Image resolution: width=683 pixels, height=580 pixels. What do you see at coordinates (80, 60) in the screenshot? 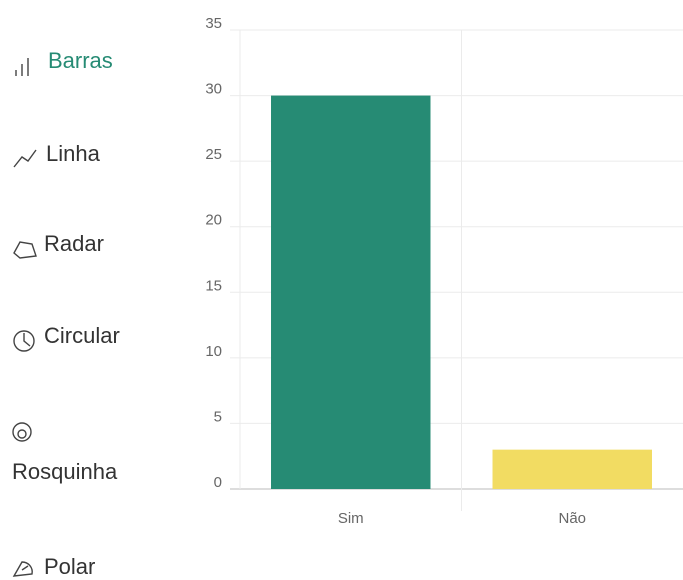
I see `menu-item: Barras` at bounding box center [80, 60].